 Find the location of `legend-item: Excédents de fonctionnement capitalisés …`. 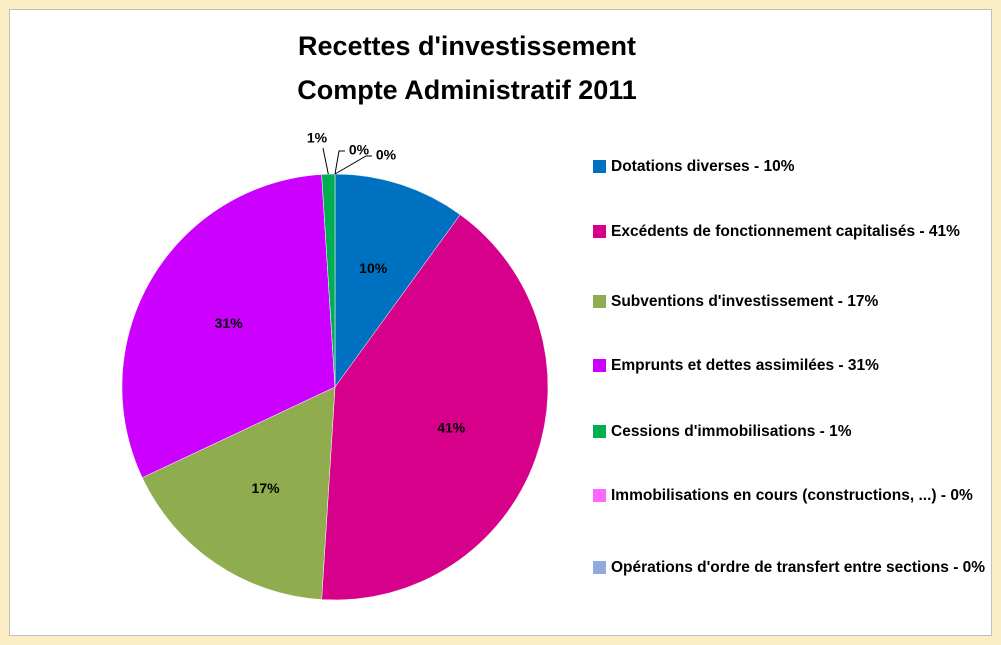

legend-item: Excédents de fonctionnement capitalisés … is located at coordinates (792, 231).